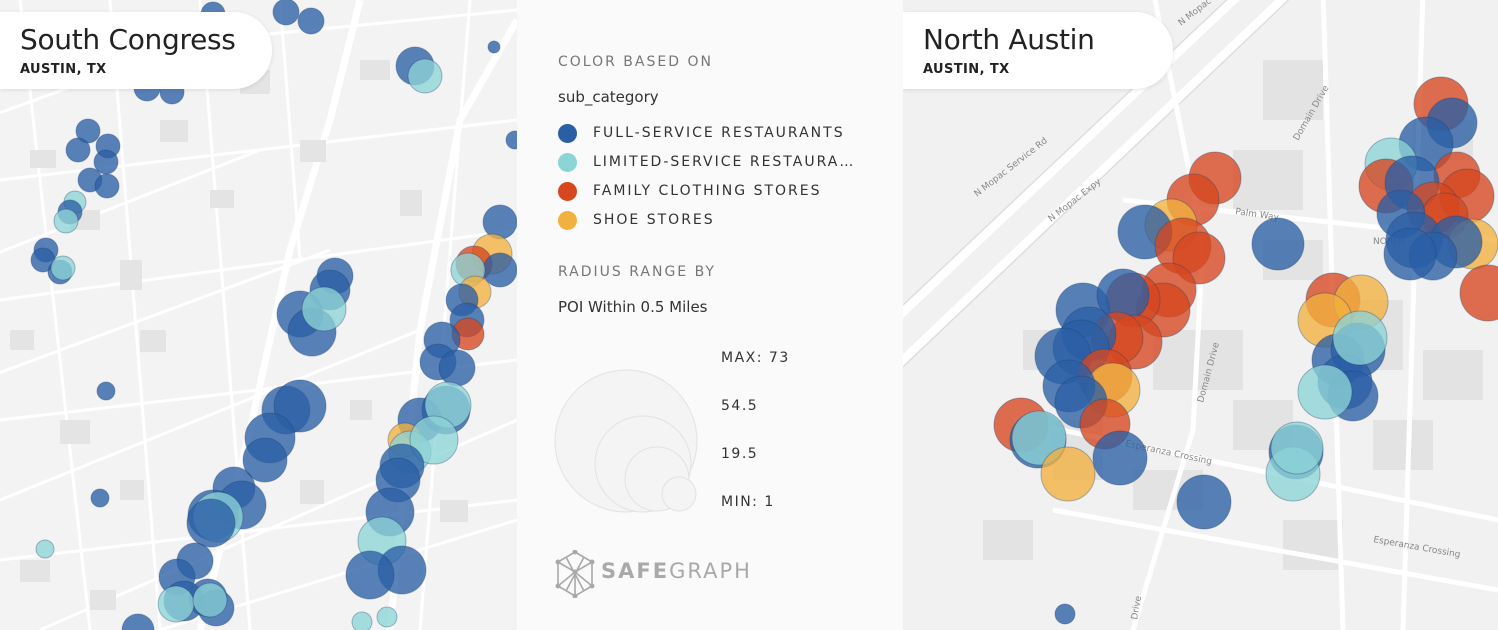 The height and width of the screenshot is (630, 1498). What do you see at coordinates (740, 454) in the screenshot?
I see `radius-label-195: 19.5` at bounding box center [740, 454].